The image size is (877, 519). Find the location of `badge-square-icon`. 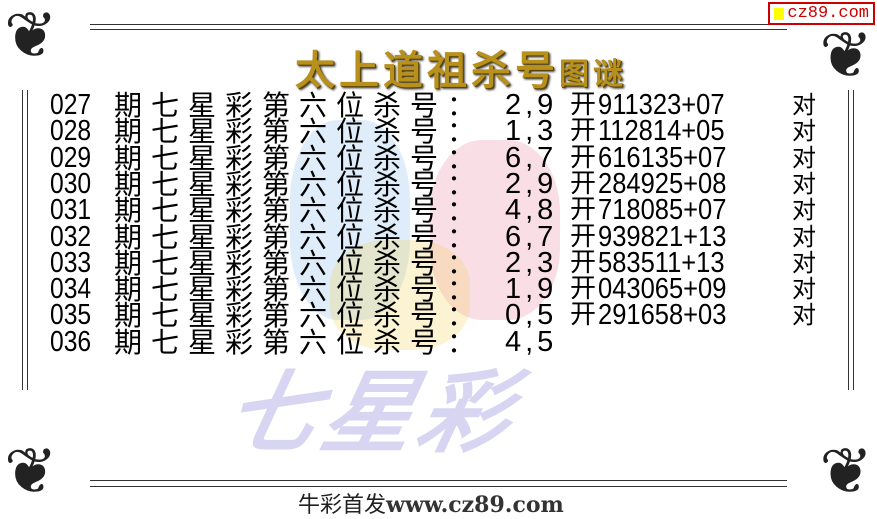

badge-square-icon is located at coordinates (779, 13).